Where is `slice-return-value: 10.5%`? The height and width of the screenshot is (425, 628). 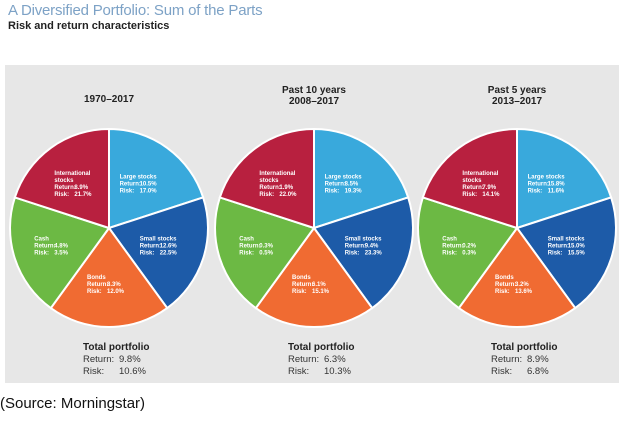 slice-return-value: 10.5% is located at coordinates (149, 185).